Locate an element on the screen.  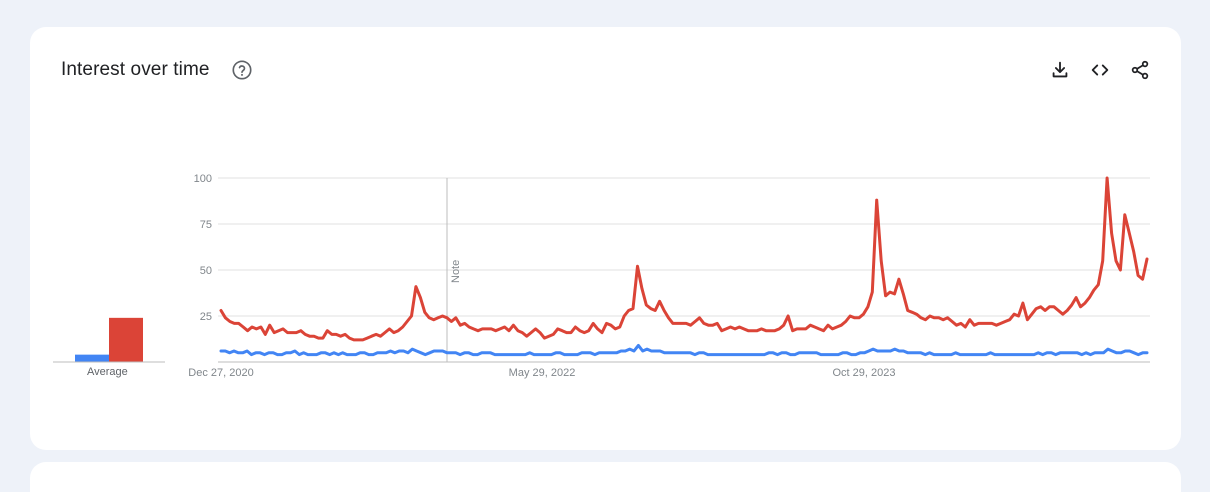
average-bars is located at coordinates (109, 340).